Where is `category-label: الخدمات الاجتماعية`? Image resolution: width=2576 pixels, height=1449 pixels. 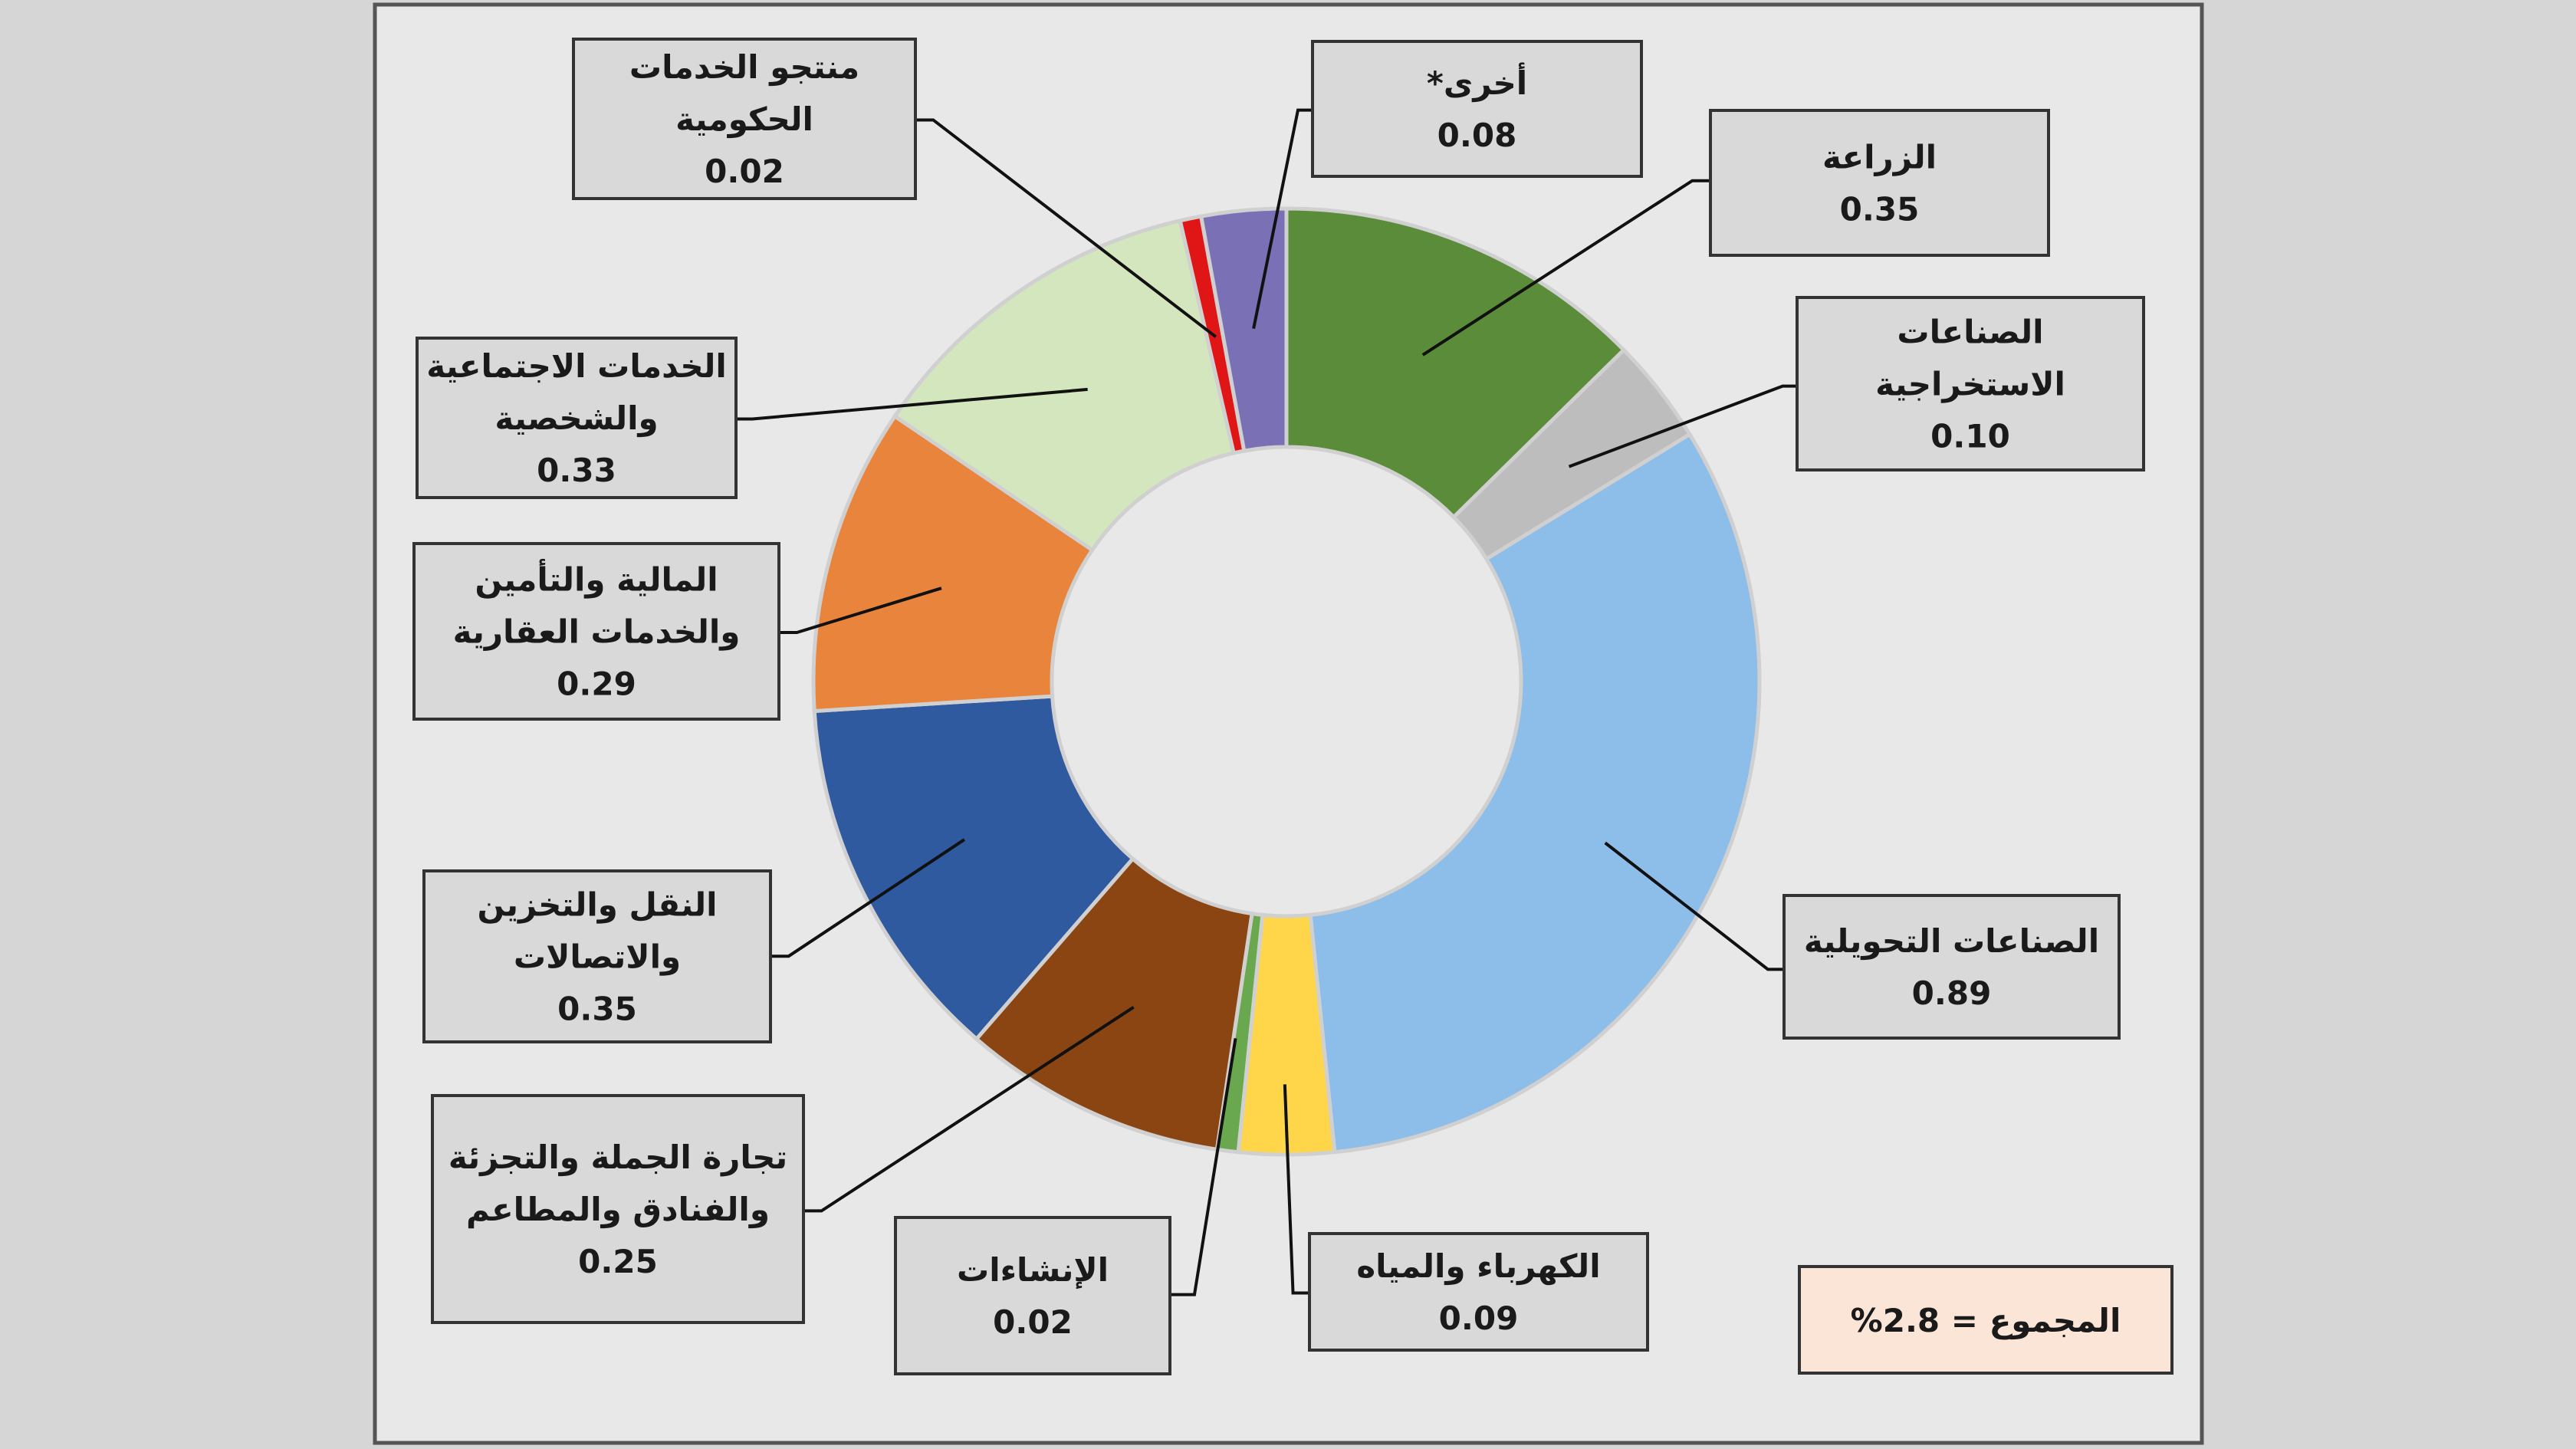
category-label: الخدمات الاجتماعية is located at coordinates (577, 366).